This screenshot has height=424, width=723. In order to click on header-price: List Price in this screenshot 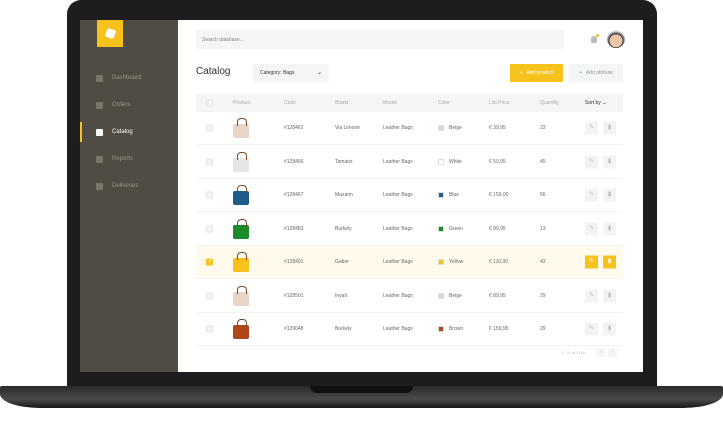, I will do `click(499, 103)`.